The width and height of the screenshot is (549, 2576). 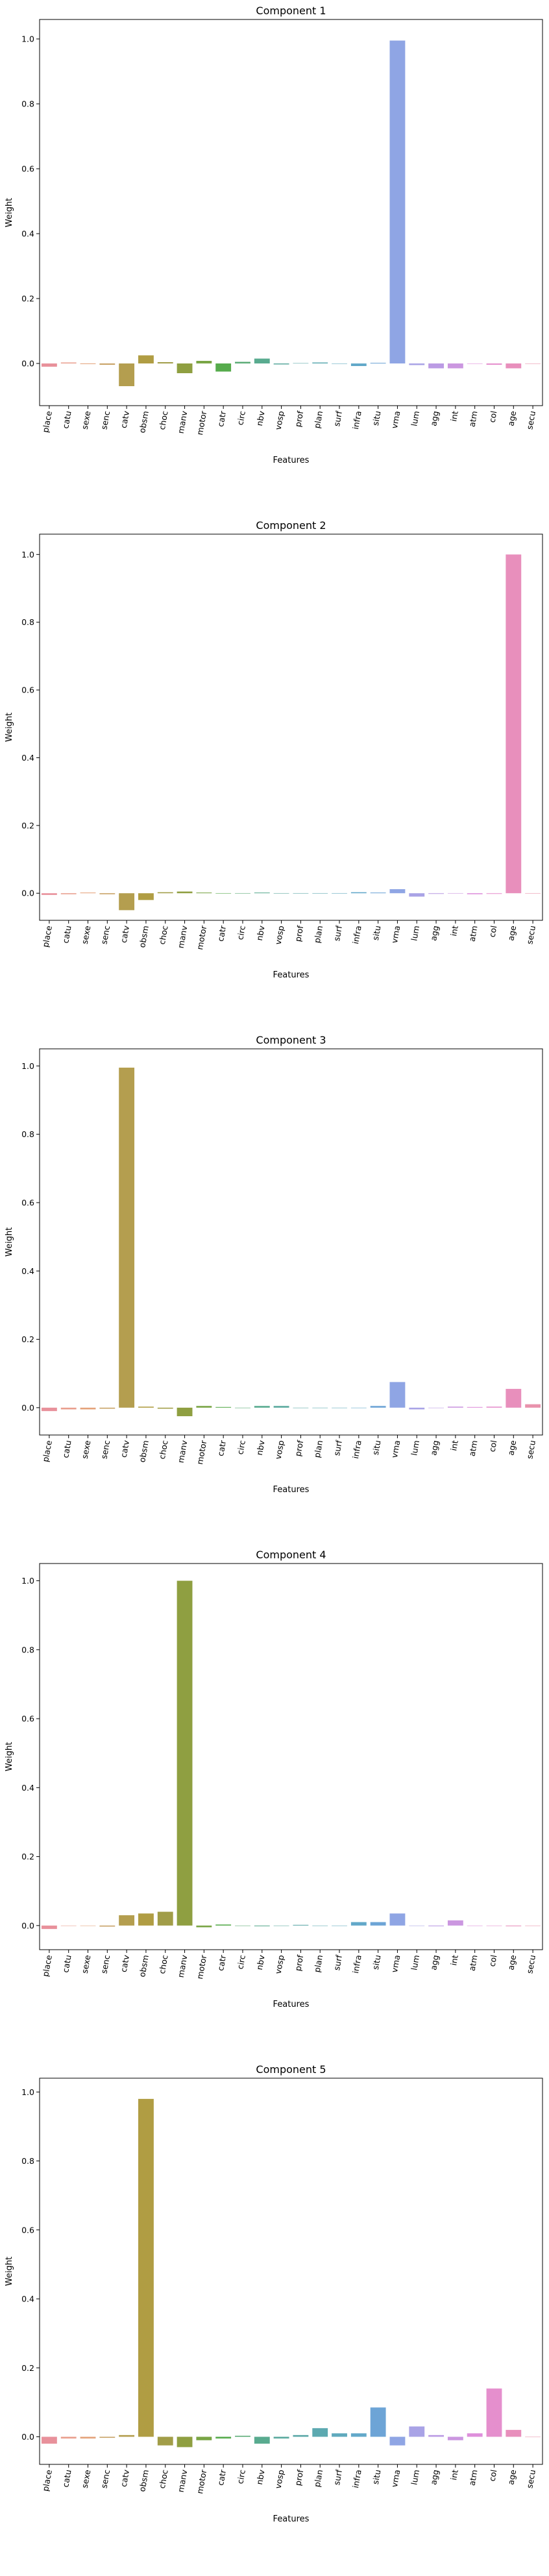 What do you see at coordinates (397, 1395) in the screenshot?
I see `bar-vma` at bounding box center [397, 1395].